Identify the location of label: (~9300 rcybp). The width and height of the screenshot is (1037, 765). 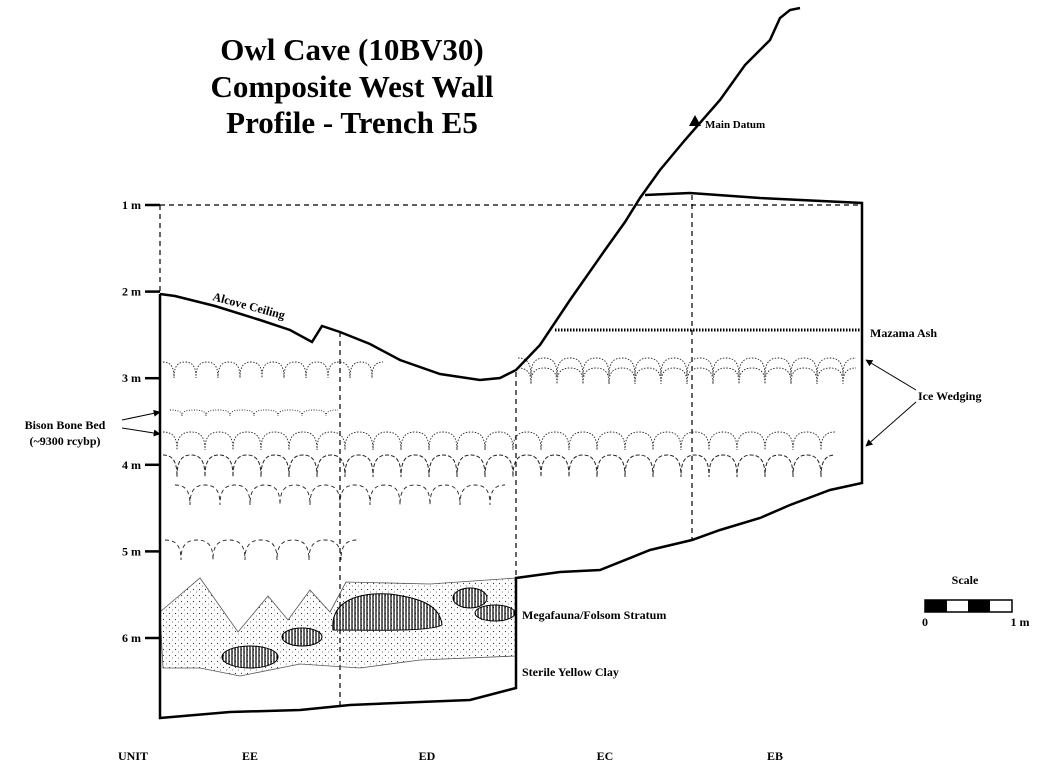
(64, 441).